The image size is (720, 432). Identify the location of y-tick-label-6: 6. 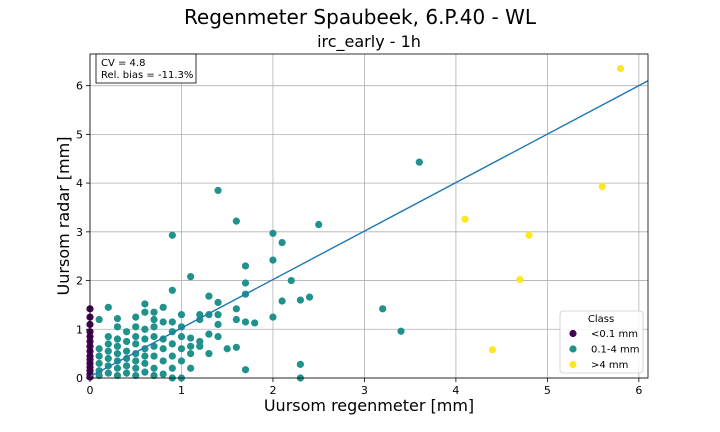
(79, 86).